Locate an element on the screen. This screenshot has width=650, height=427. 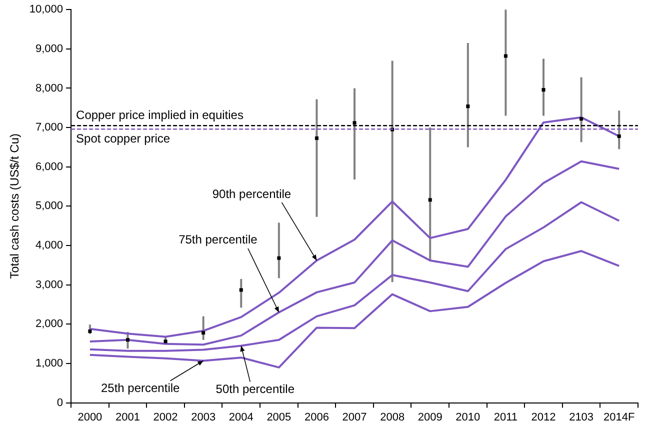
y-tick-label: 5,000 is located at coordinates (50, 206).